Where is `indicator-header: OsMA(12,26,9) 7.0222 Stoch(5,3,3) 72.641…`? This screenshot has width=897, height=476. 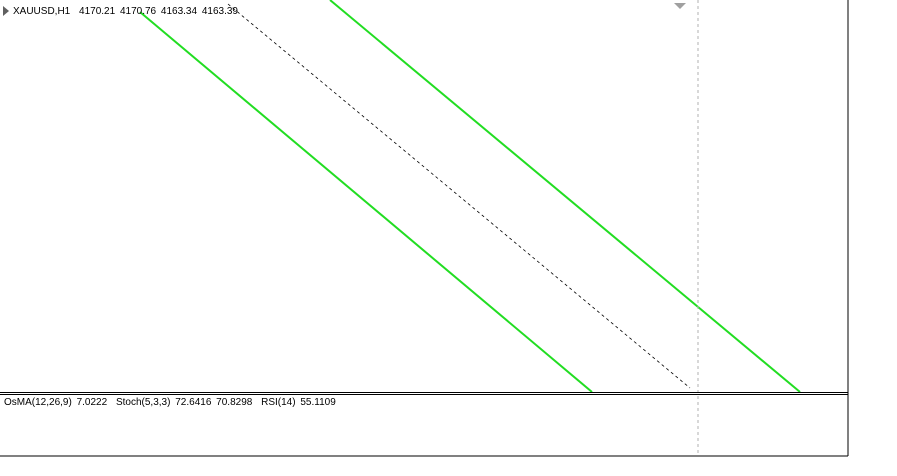 indicator-header: OsMA(12,26,9) 7.0222 Stoch(5,3,3) 72.641… is located at coordinates (170, 402).